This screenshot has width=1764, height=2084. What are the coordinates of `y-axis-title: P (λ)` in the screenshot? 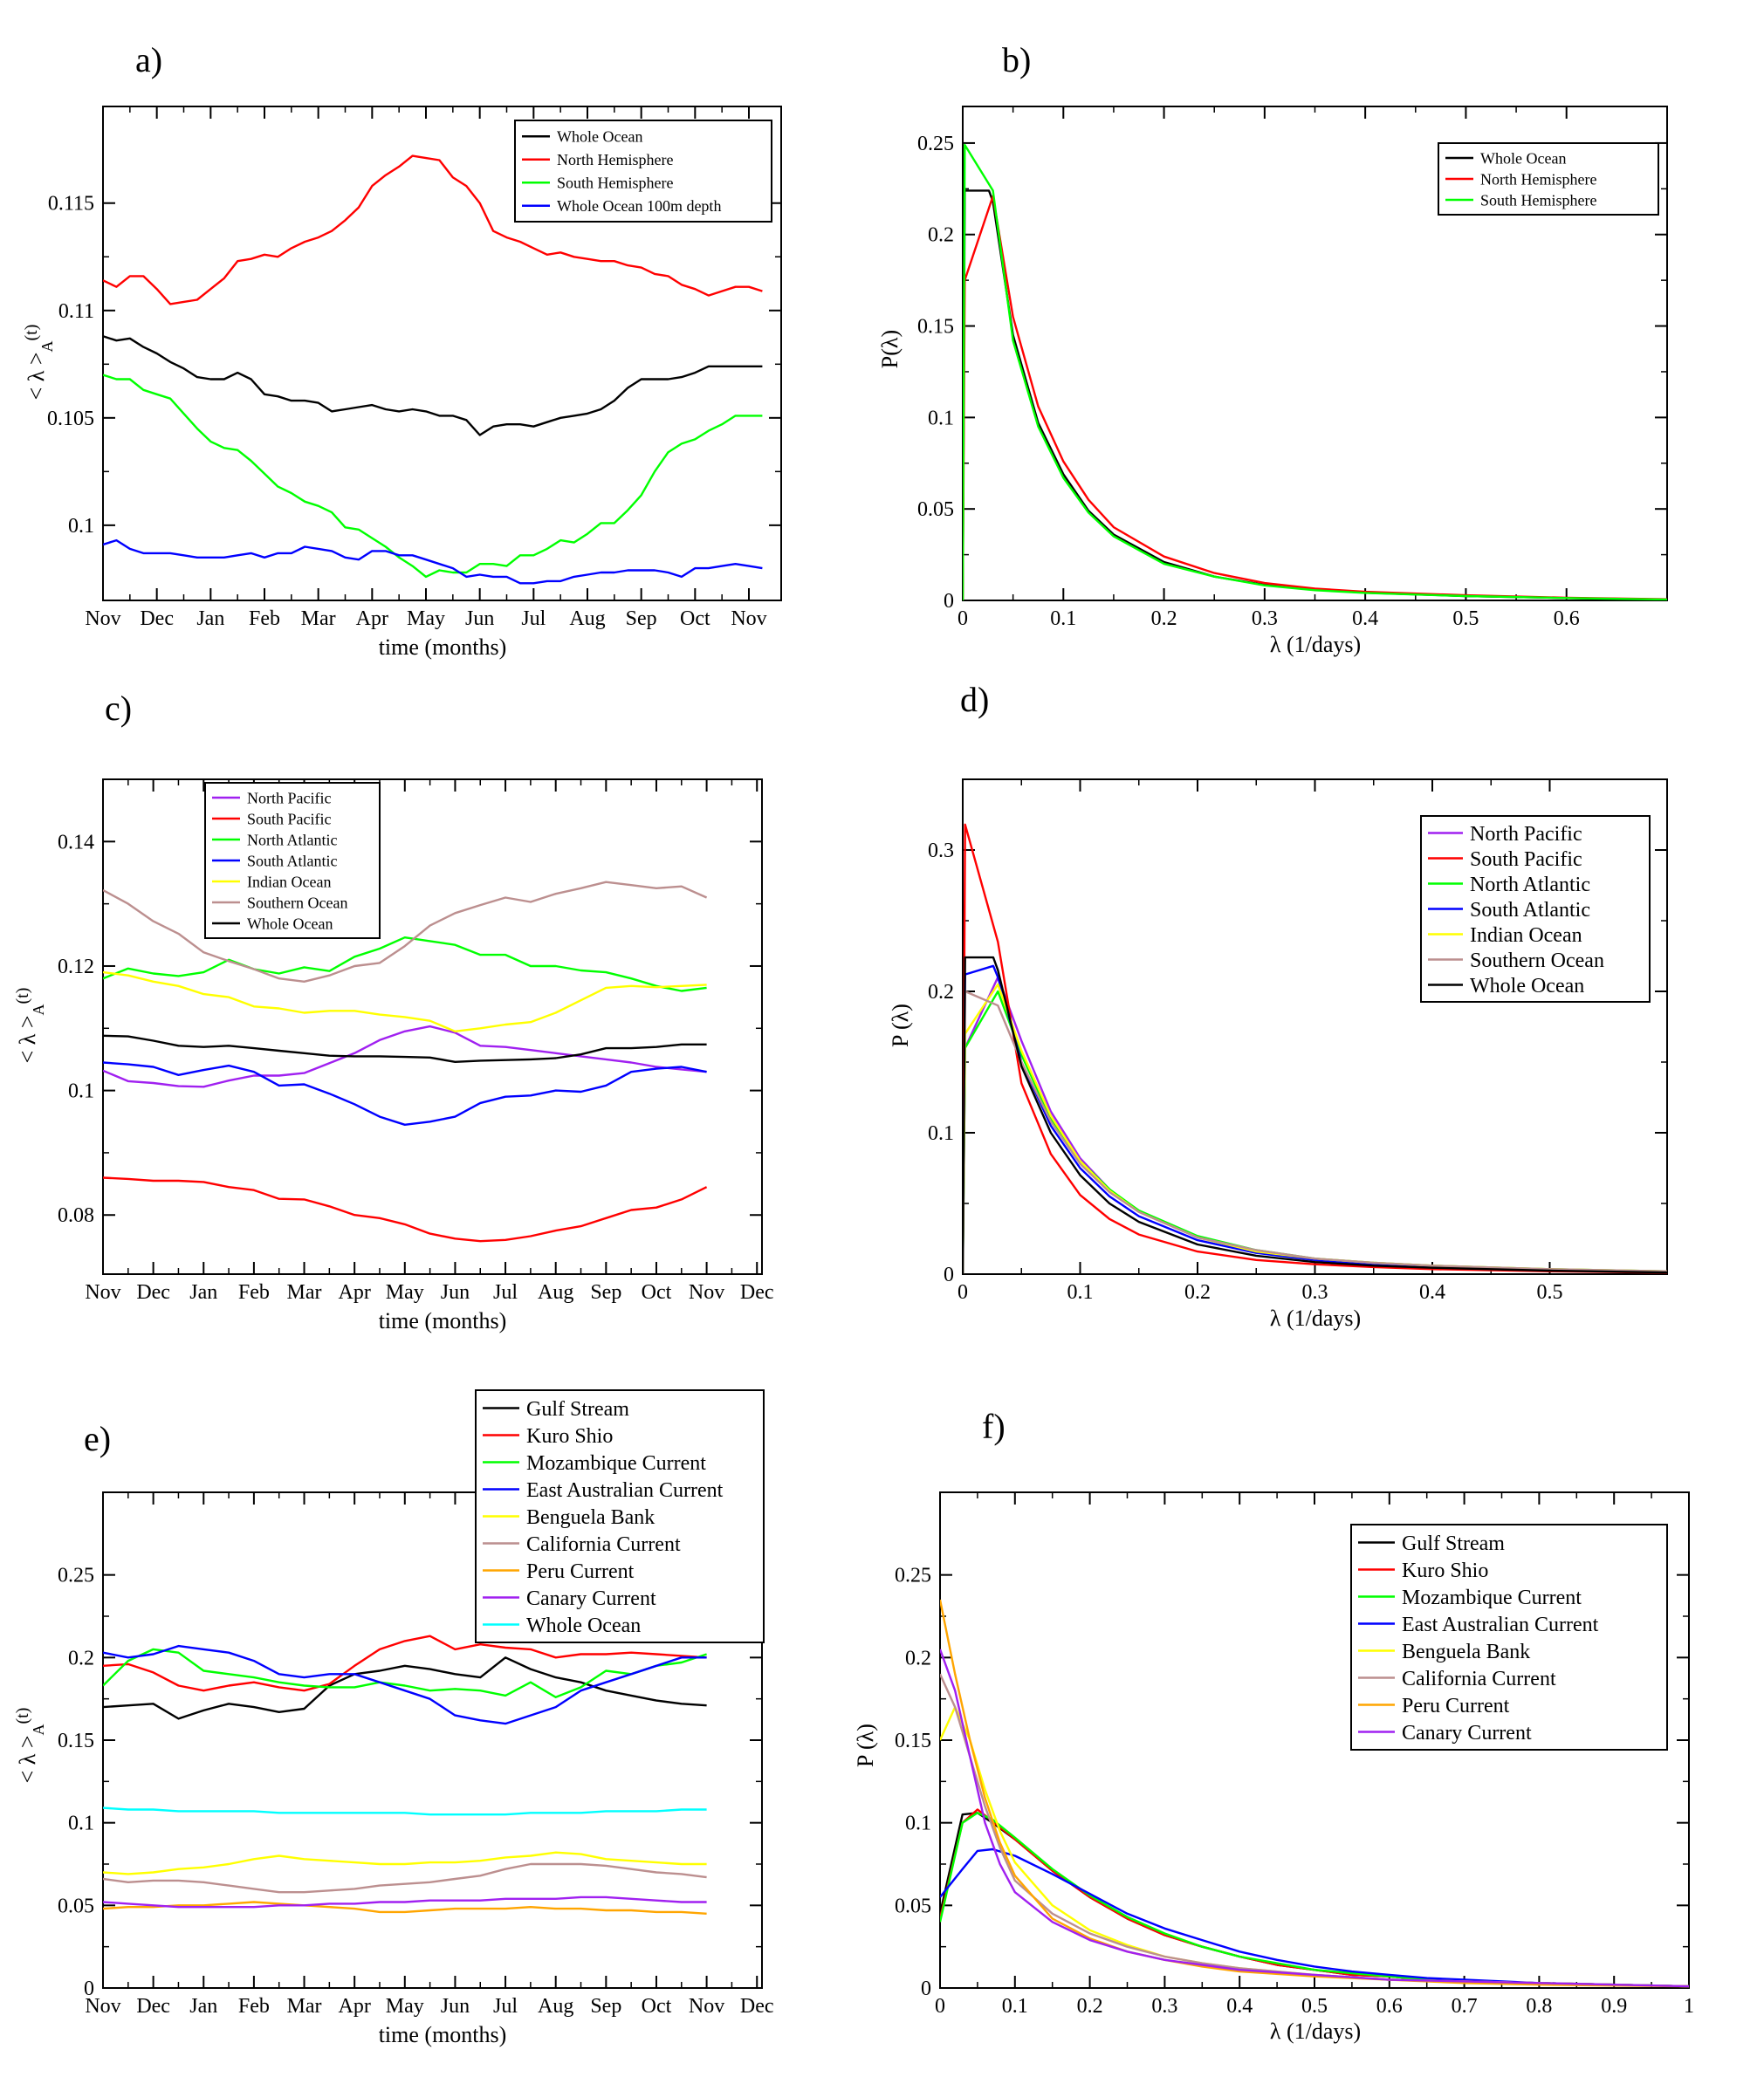 It's located at (900, 1025).